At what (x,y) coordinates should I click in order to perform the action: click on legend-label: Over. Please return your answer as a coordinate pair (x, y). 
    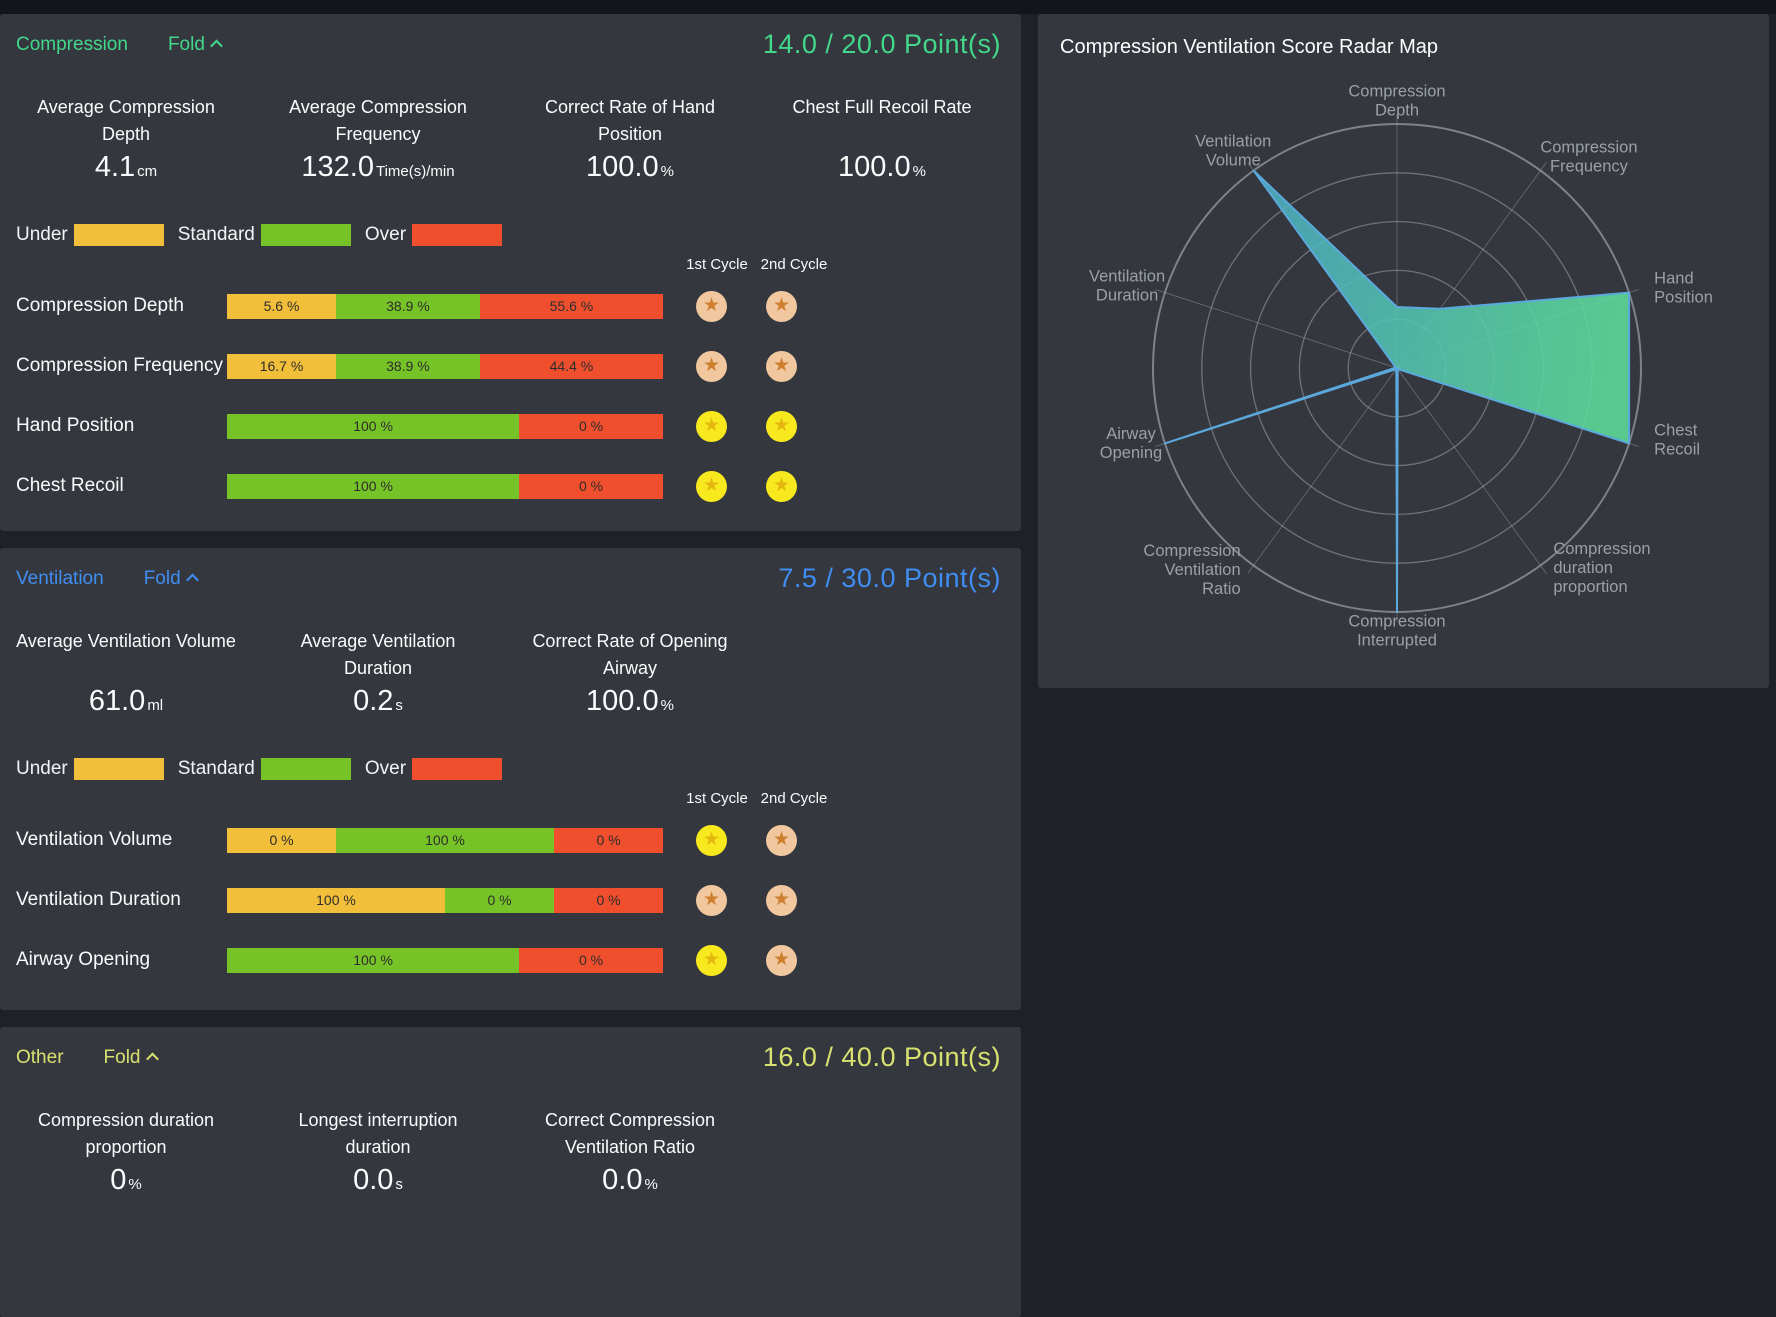
    Looking at the image, I should click on (385, 234).